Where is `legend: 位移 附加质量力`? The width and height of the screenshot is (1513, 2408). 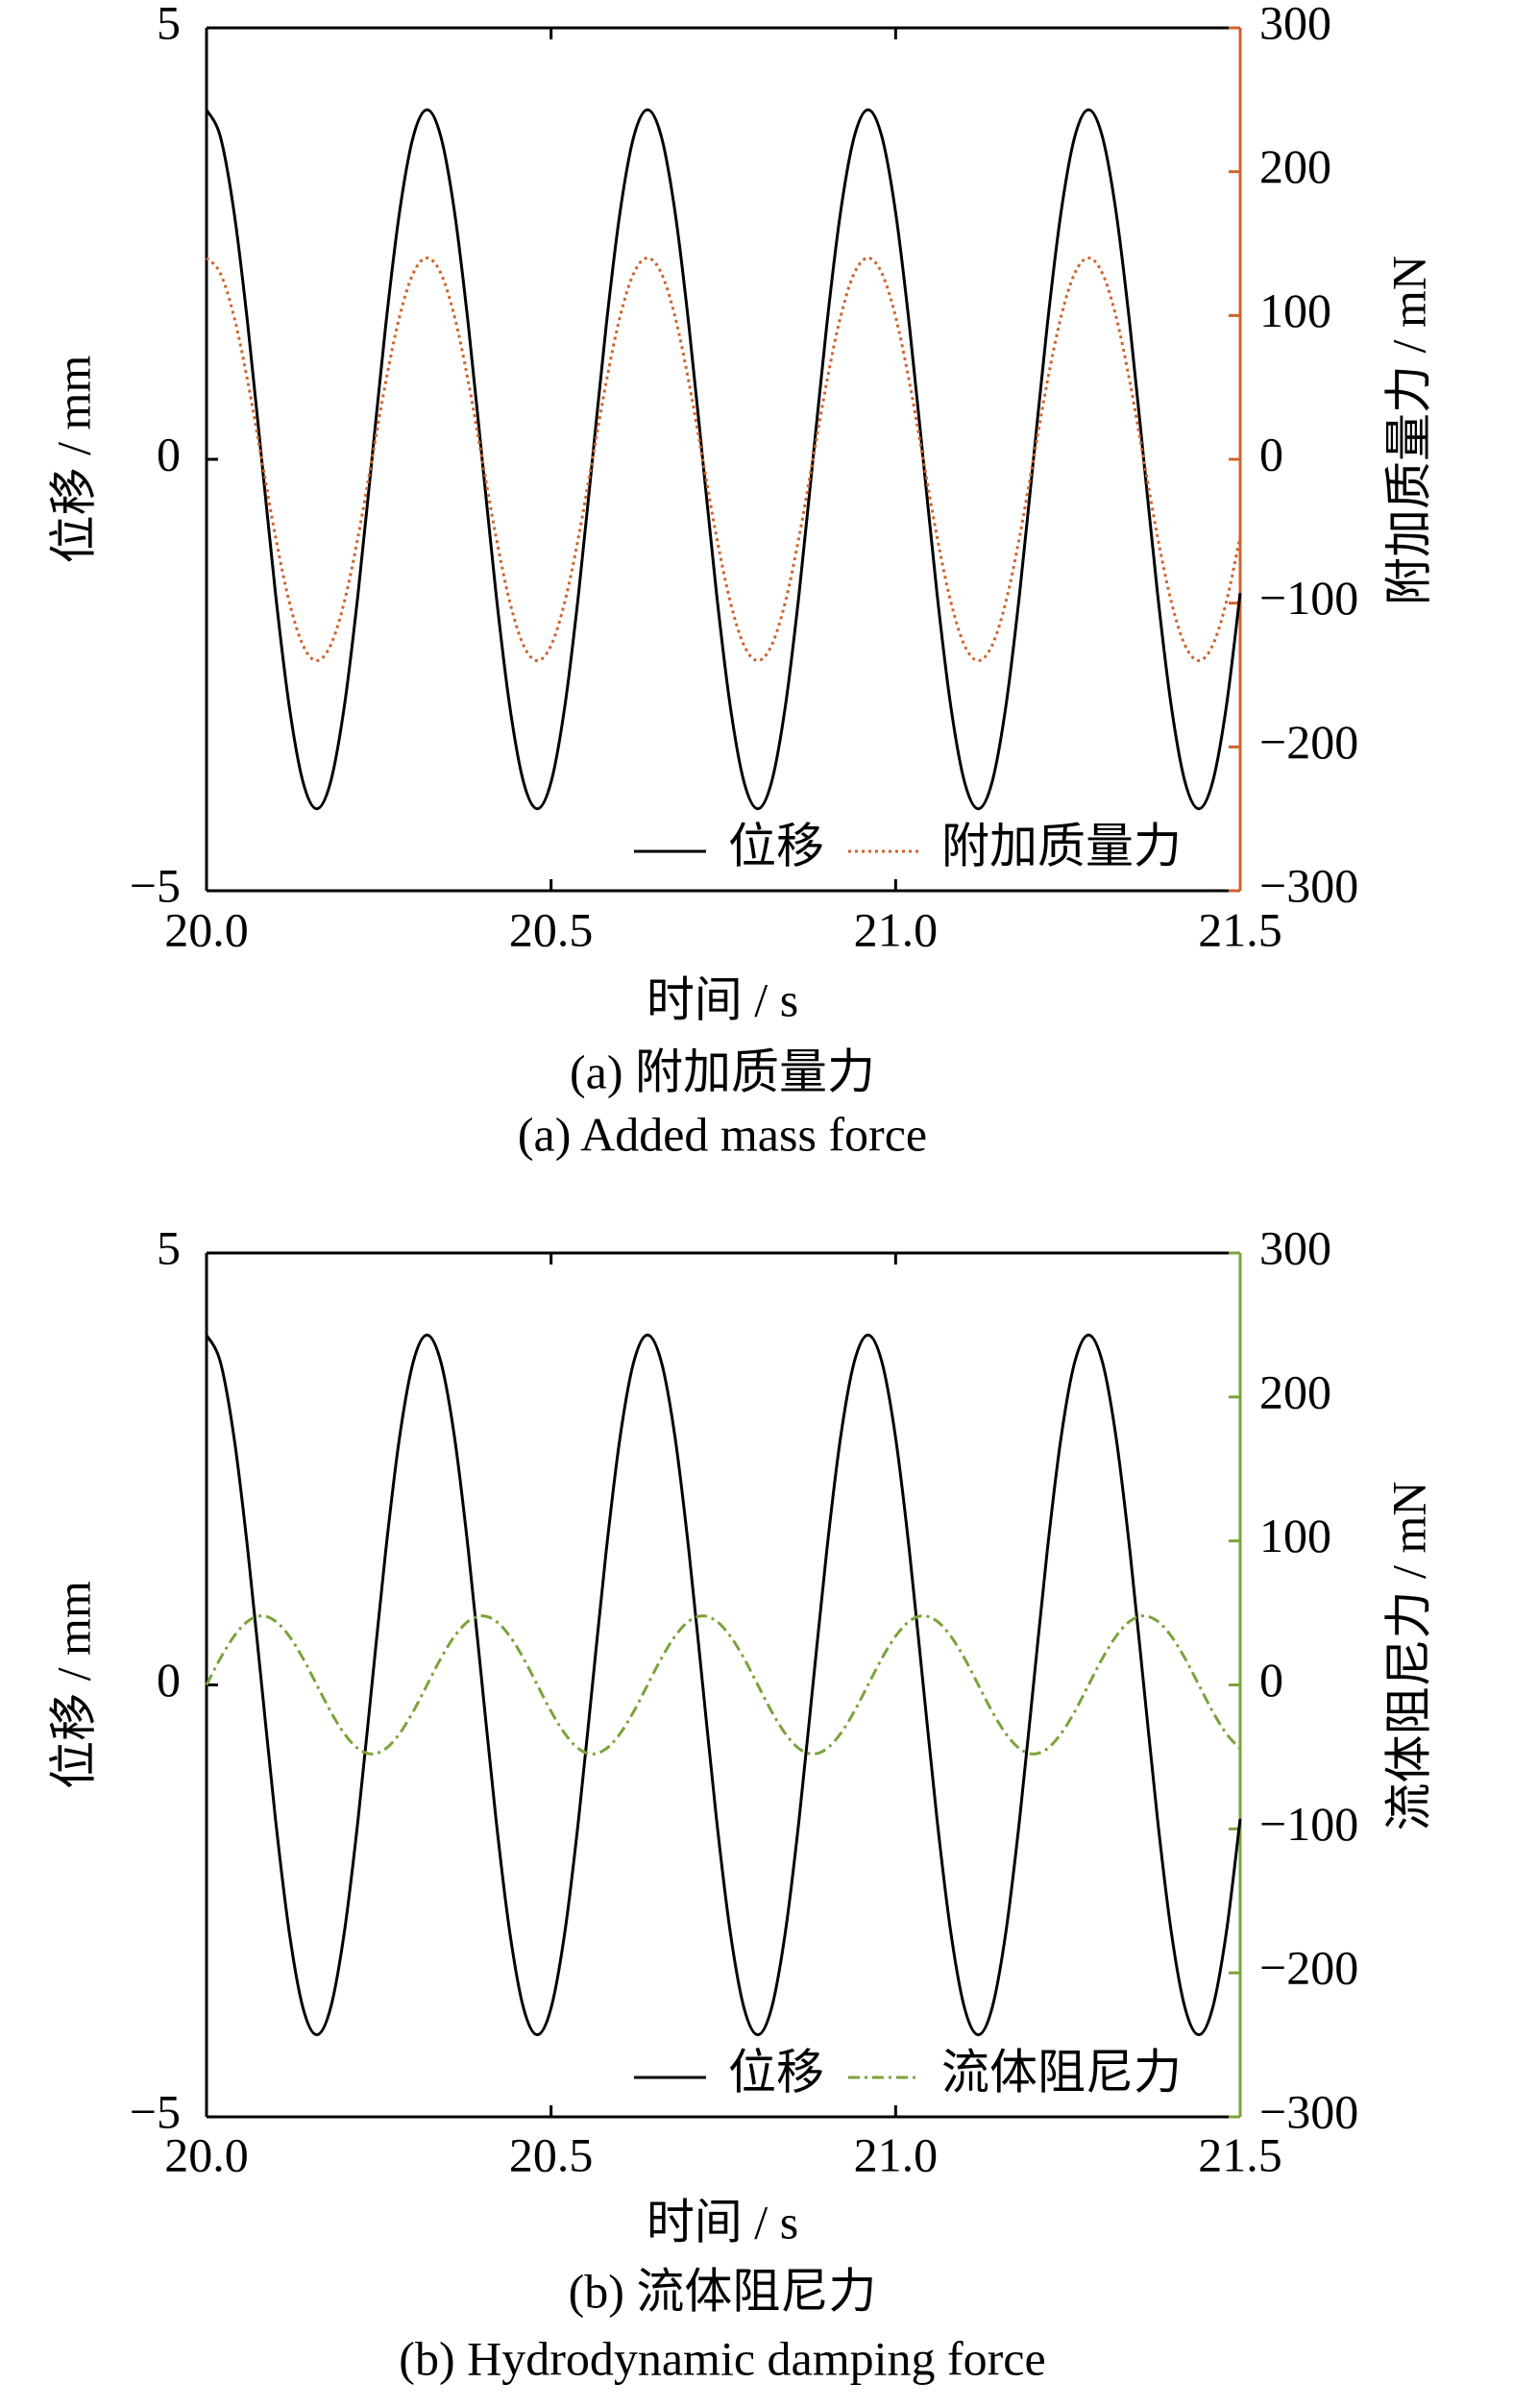
legend: 位移 附加质量力 is located at coordinates (908, 846).